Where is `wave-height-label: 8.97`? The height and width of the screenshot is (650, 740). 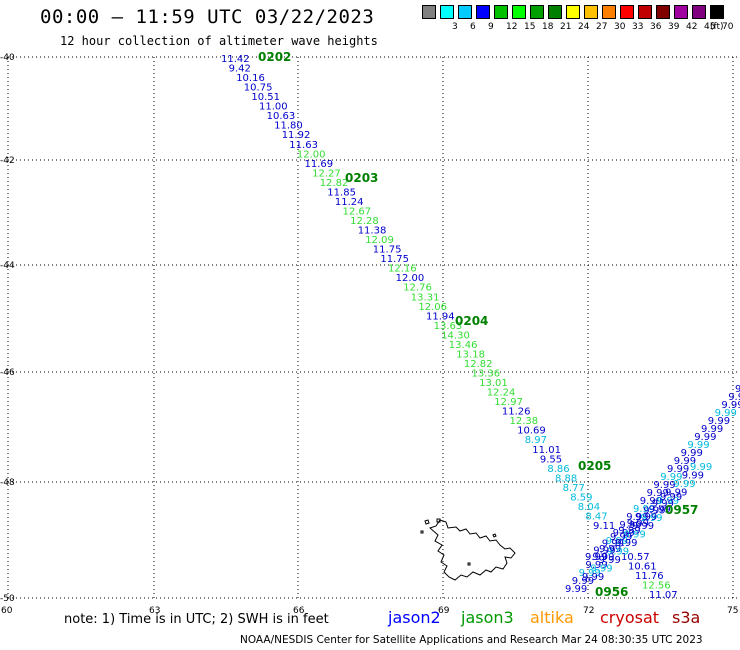 wave-height-label: 8.97 is located at coordinates (536, 440).